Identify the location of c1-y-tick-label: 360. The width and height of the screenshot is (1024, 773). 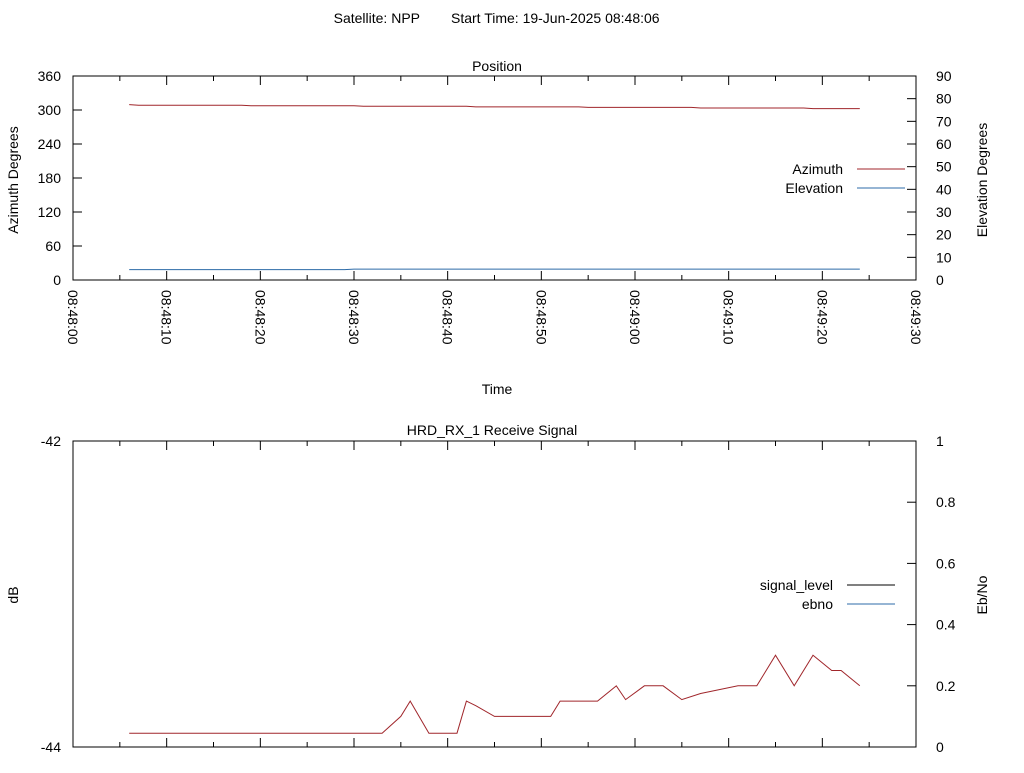
(50, 76).